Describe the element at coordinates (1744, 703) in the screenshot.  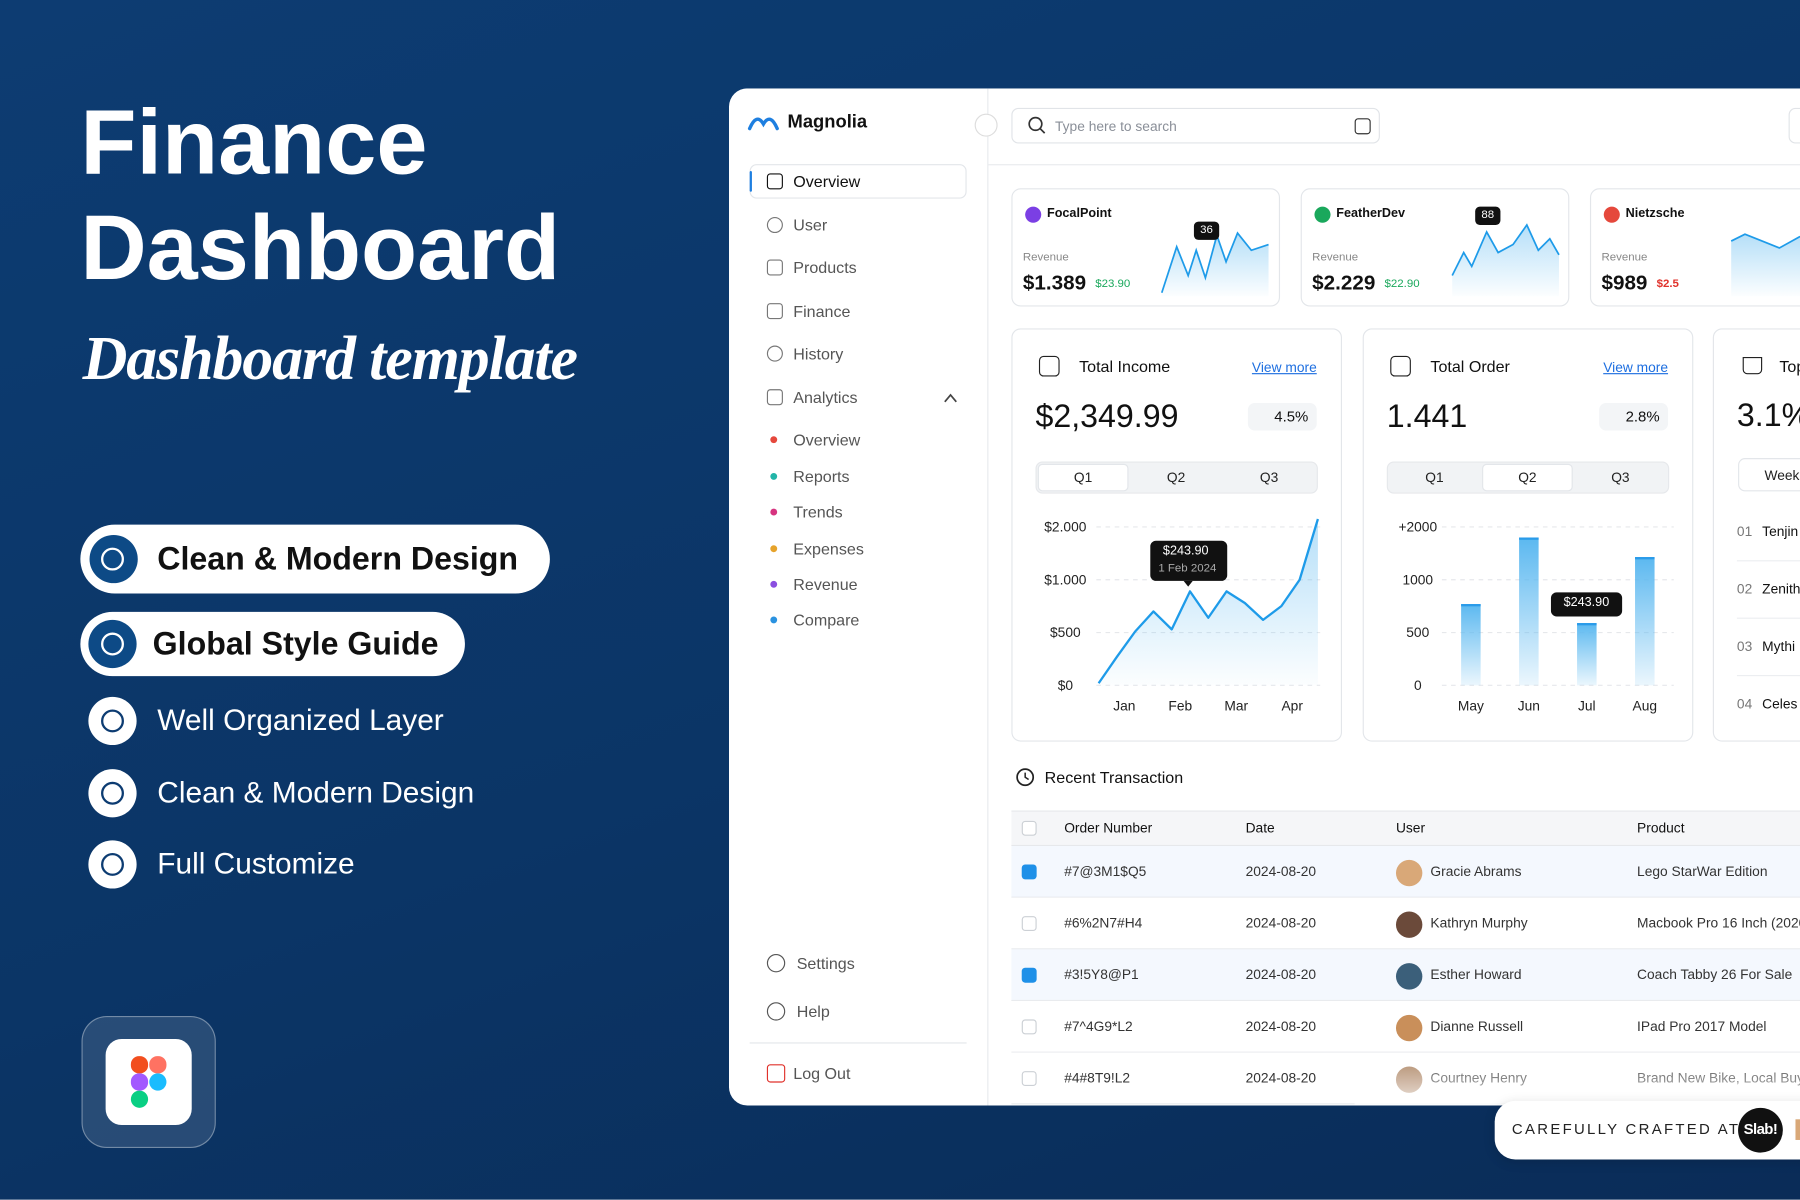
I see `rank: 04` at that location.